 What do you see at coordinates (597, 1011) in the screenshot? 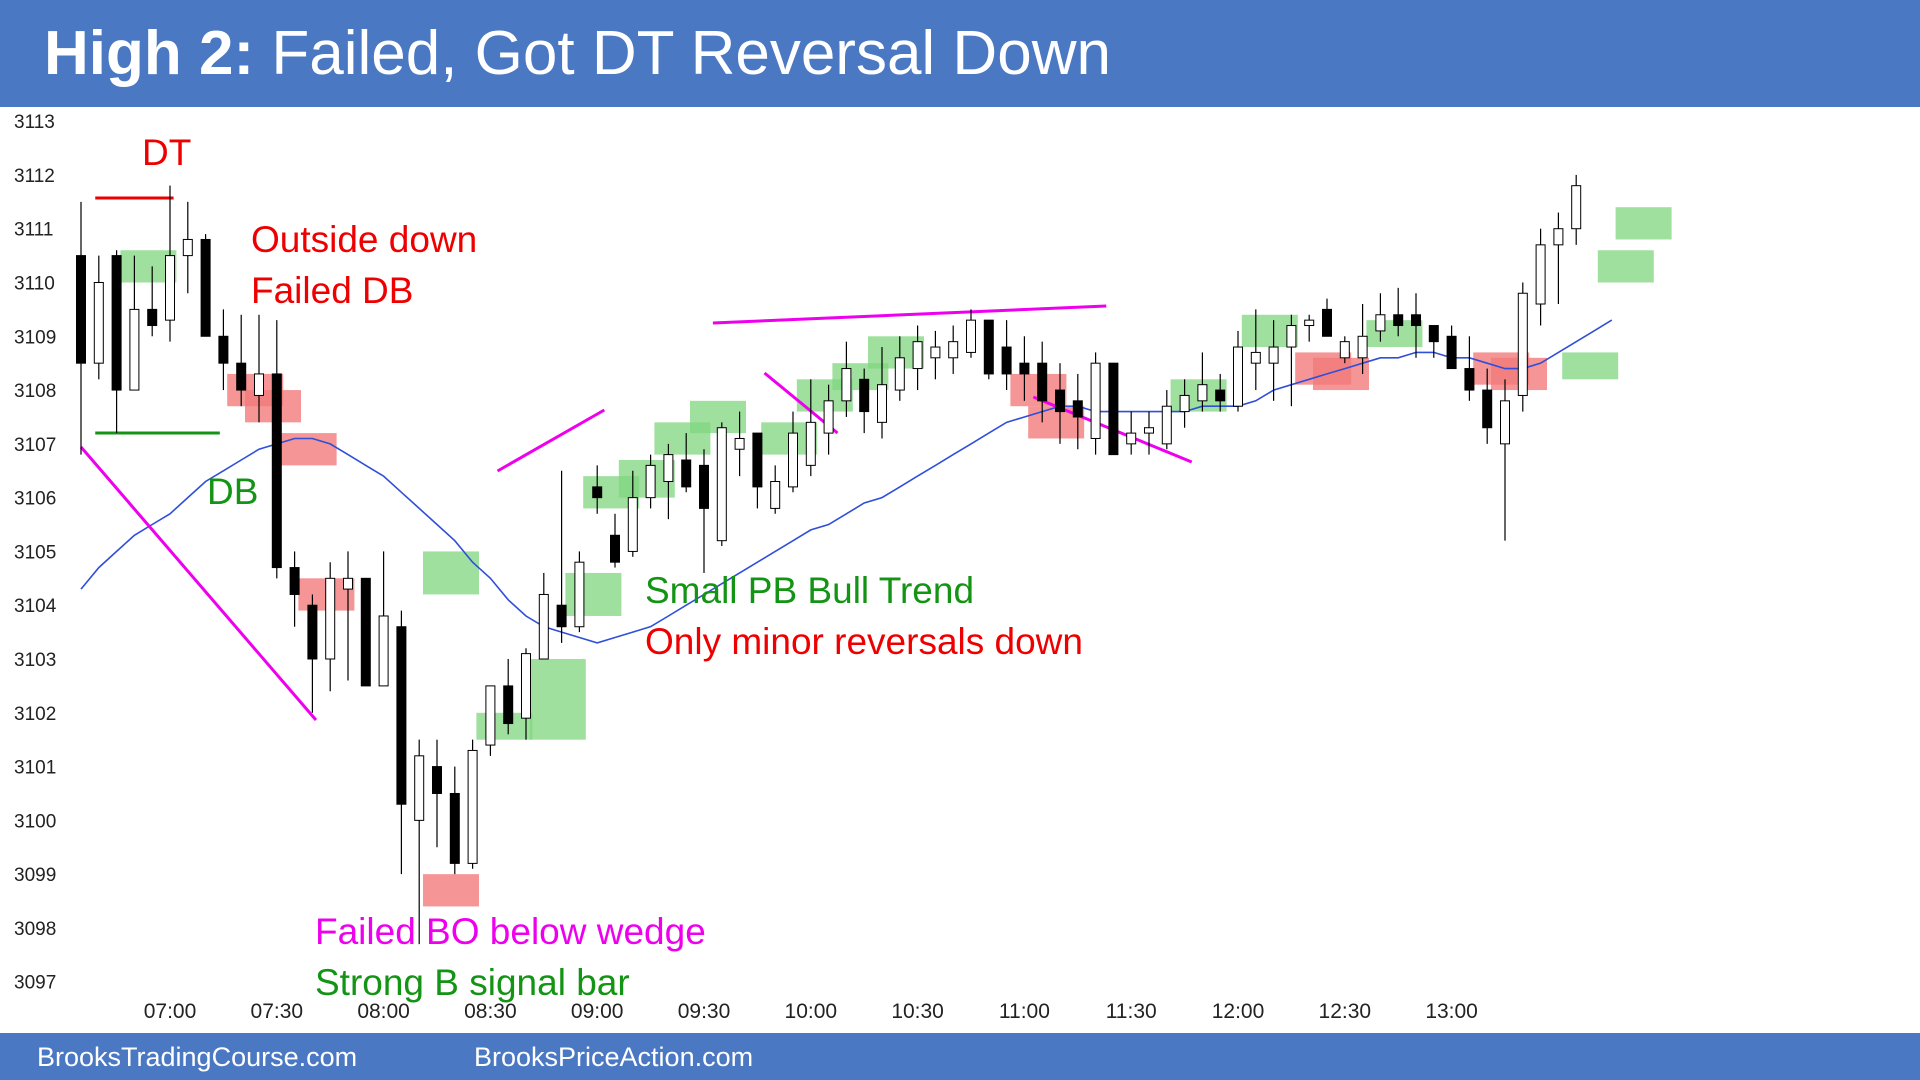
I see `x-tick-label: 09:00` at bounding box center [597, 1011].